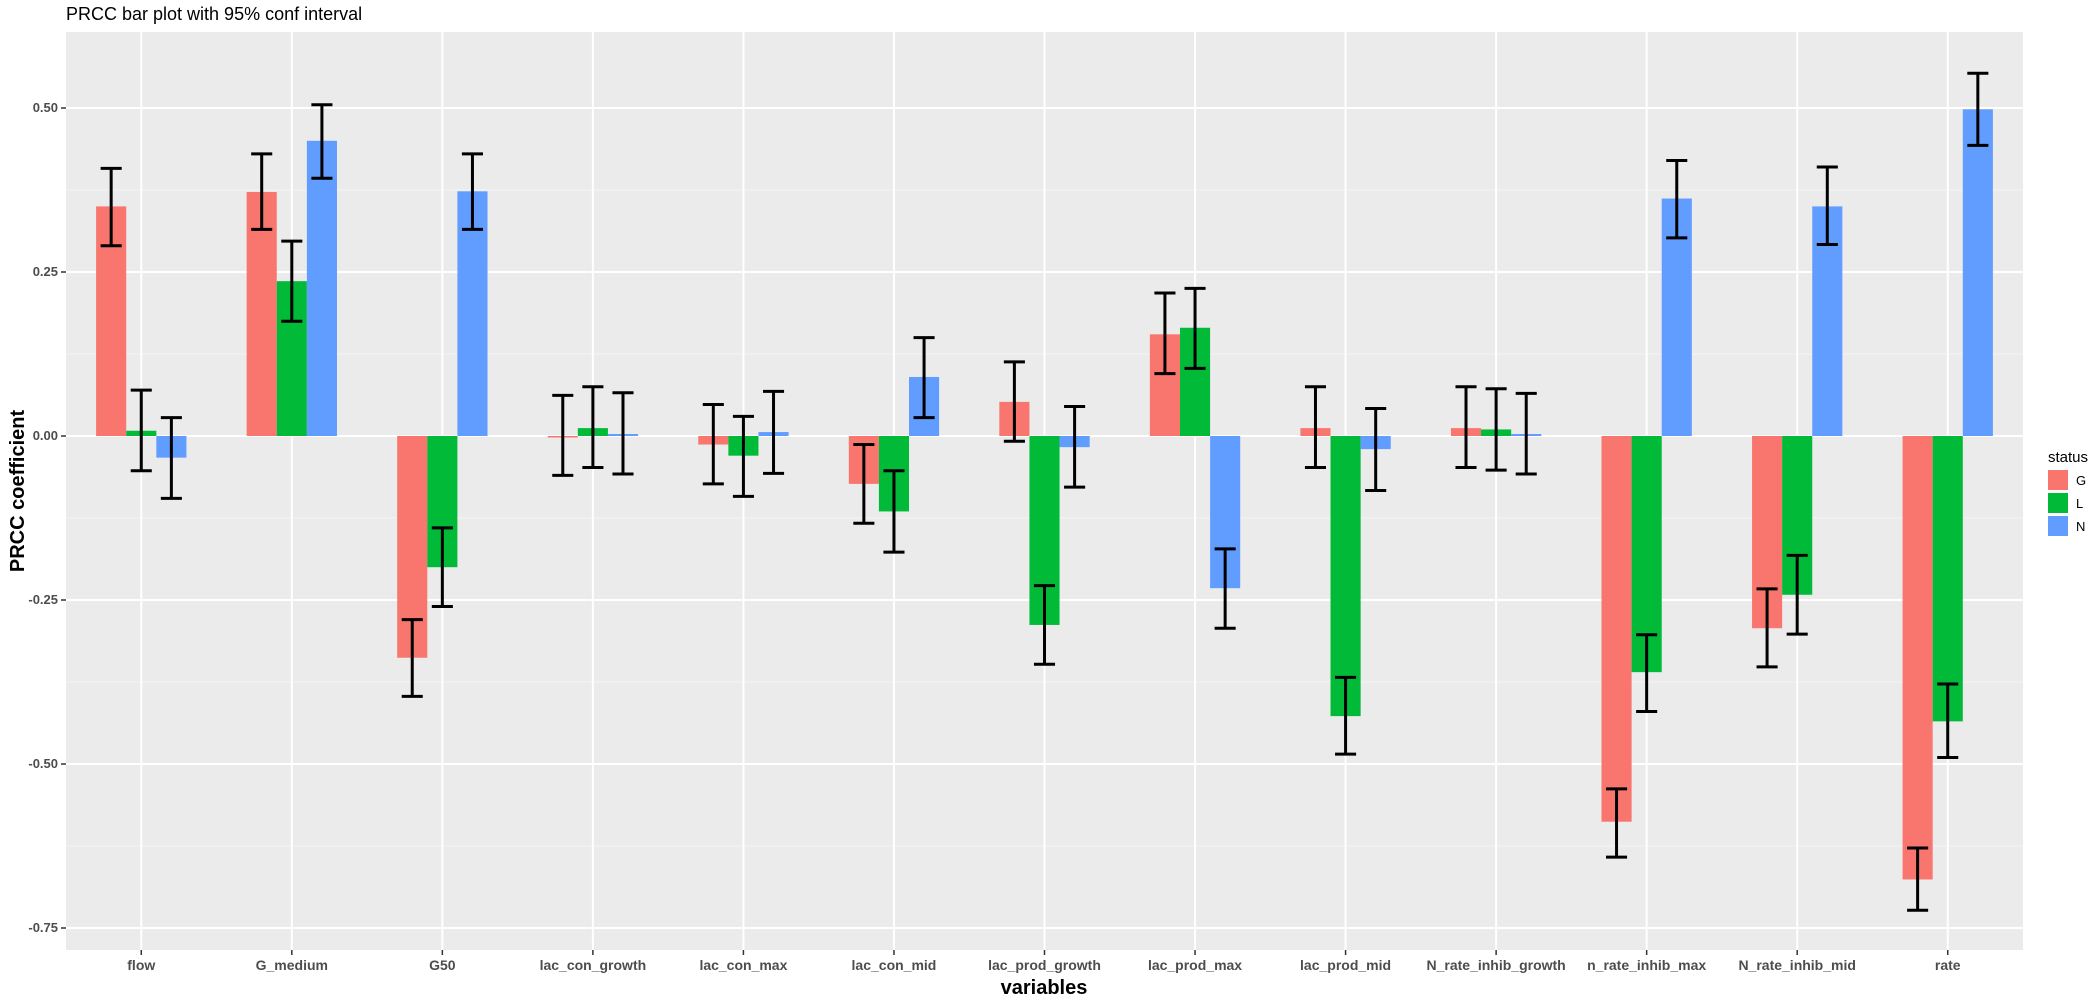 This screenshot has height=1002, width=2100. Describe the element at coordinates (1044, 965) in the screenshot. I see `x-tick-label: lac_prod_growth` at that location.